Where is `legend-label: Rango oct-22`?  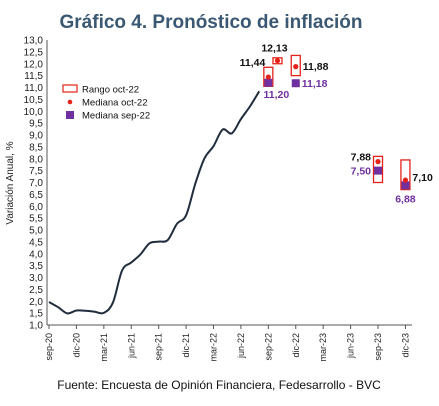
legend-label: Rango oct-22 is located at coordinates (110, 90).